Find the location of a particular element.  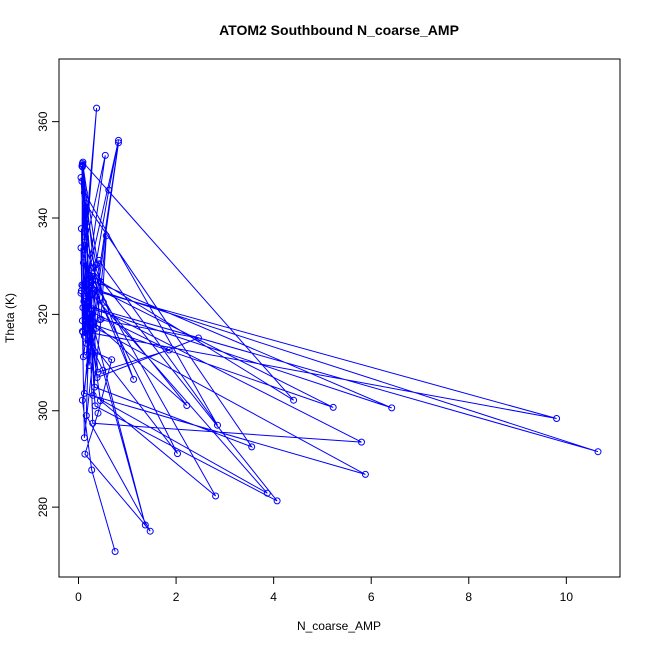

x-tick-label: 2 is located at coordinates (176, 597).